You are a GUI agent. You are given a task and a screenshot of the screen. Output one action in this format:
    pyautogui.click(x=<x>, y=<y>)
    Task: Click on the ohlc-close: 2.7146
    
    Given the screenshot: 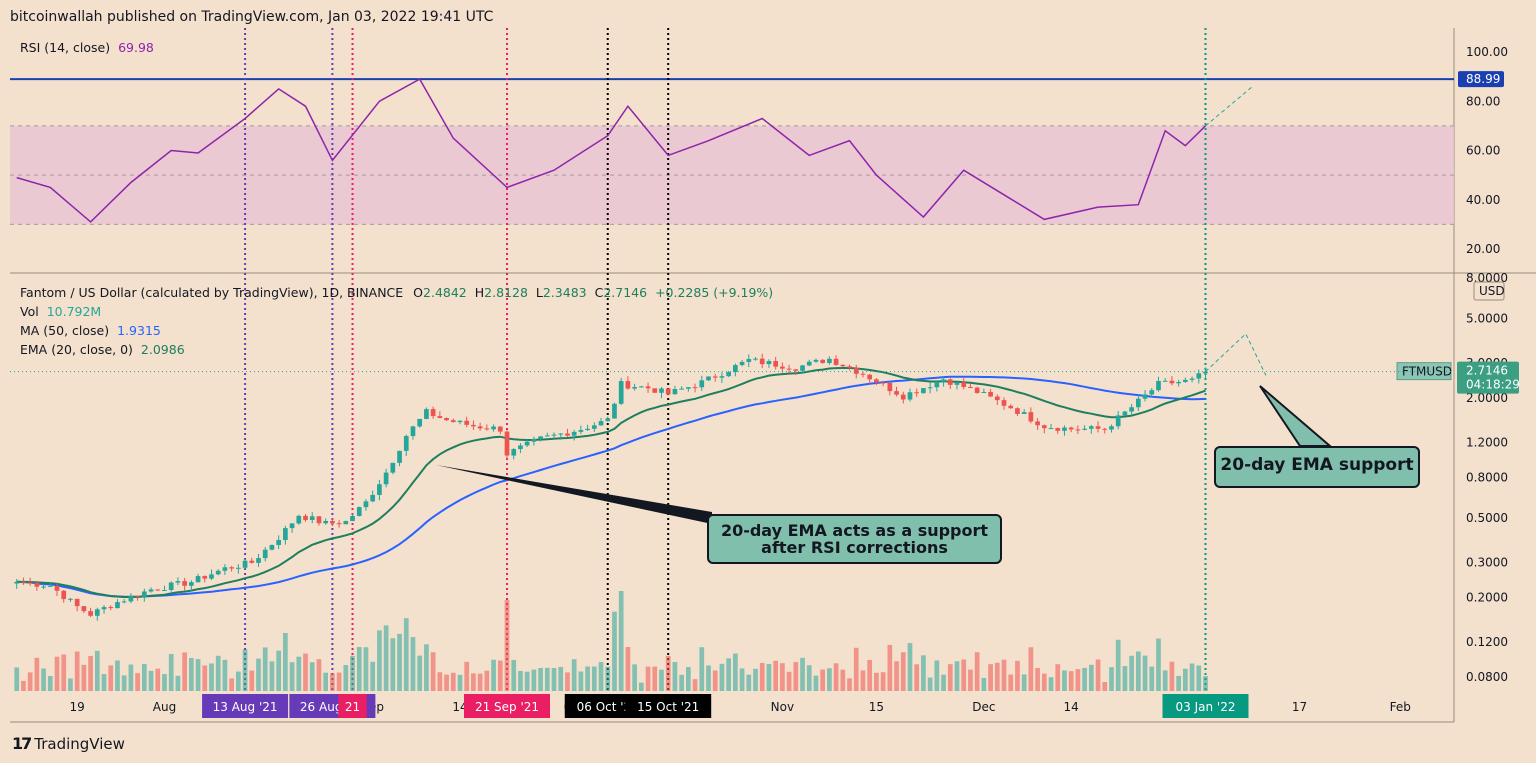 What is the action you would take?
    pyautogui.click(x=625, y=292)
    